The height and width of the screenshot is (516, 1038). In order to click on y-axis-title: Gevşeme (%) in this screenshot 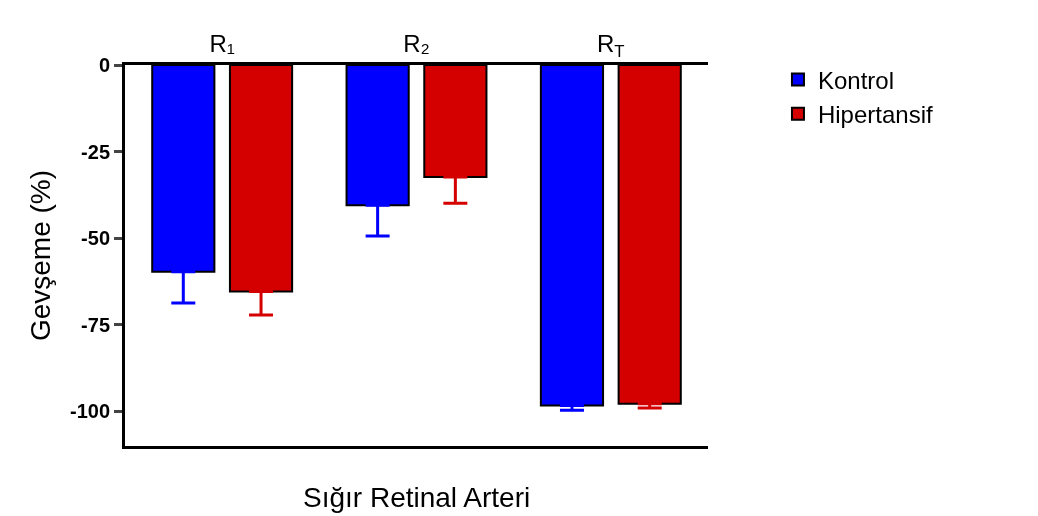, I will do `click(40, 255)`.